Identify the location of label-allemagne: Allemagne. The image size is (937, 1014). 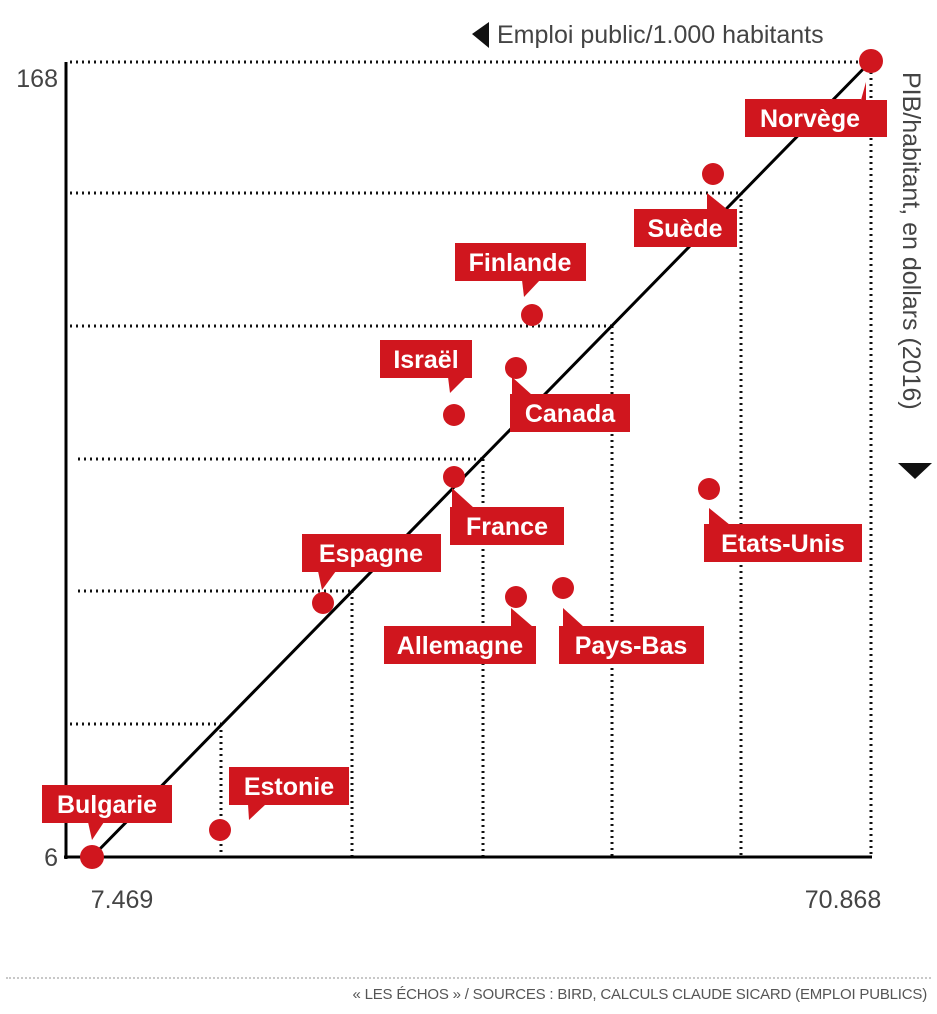
(460, 646).